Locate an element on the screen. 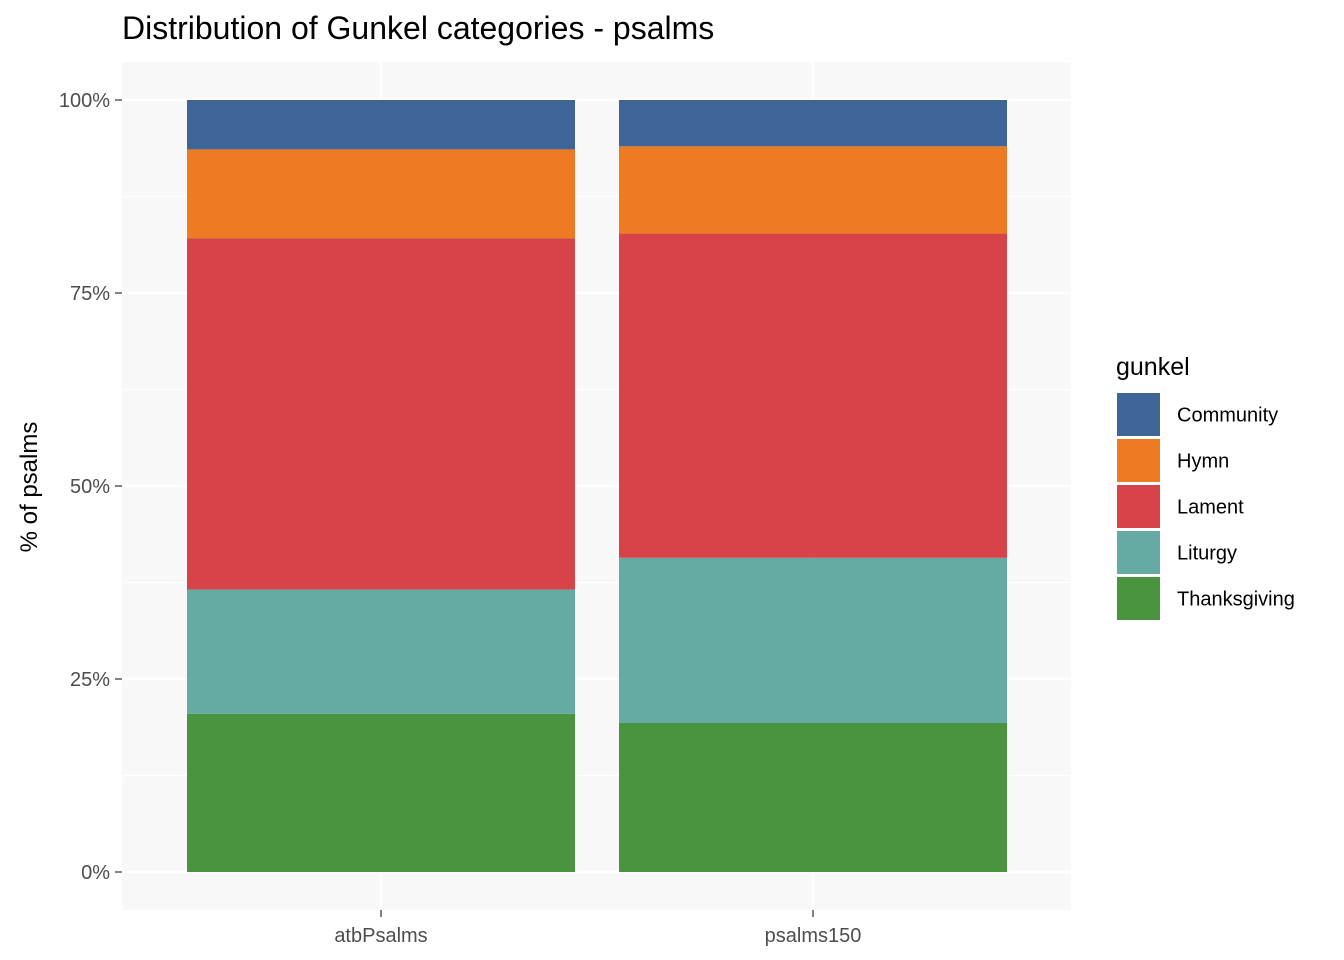 This screenshot has width=1344, height=960. legend-key-lament is located at coordinates (1138, 506).